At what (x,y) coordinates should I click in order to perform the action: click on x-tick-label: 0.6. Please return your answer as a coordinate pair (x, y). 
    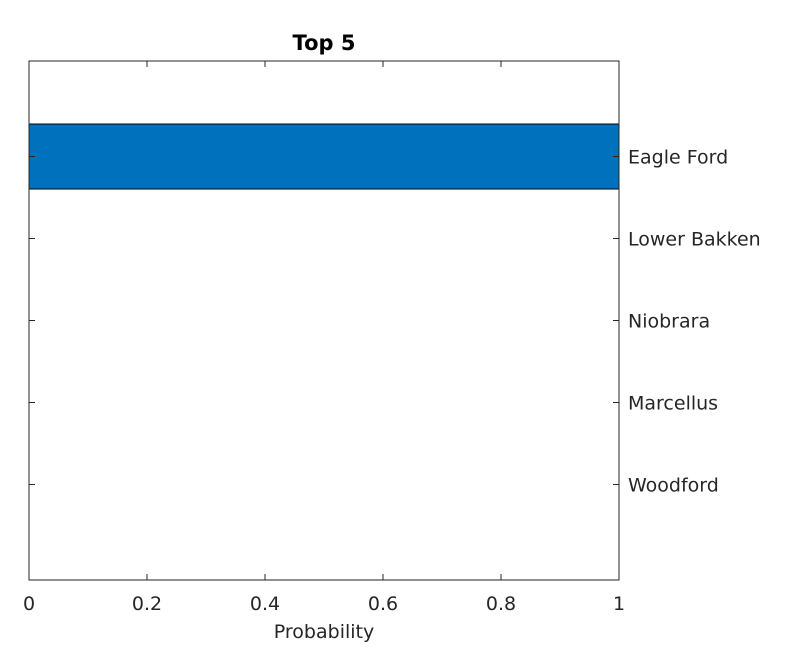
    Looking at the image, I should click on (383, 604).